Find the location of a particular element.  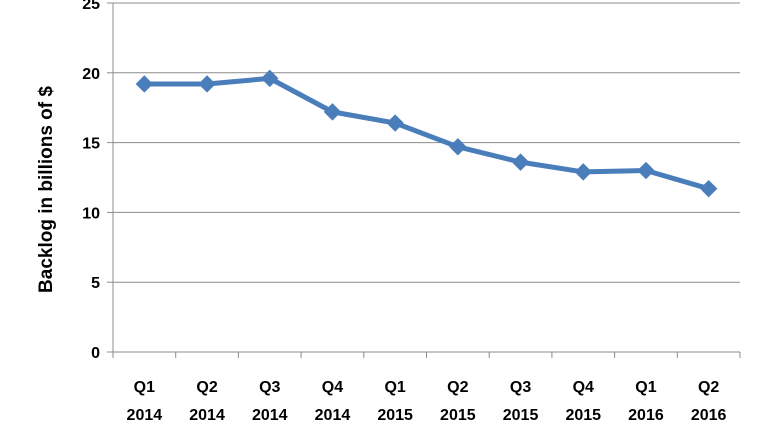

y-tick-label: 25 is located at coordinates (91, 6).